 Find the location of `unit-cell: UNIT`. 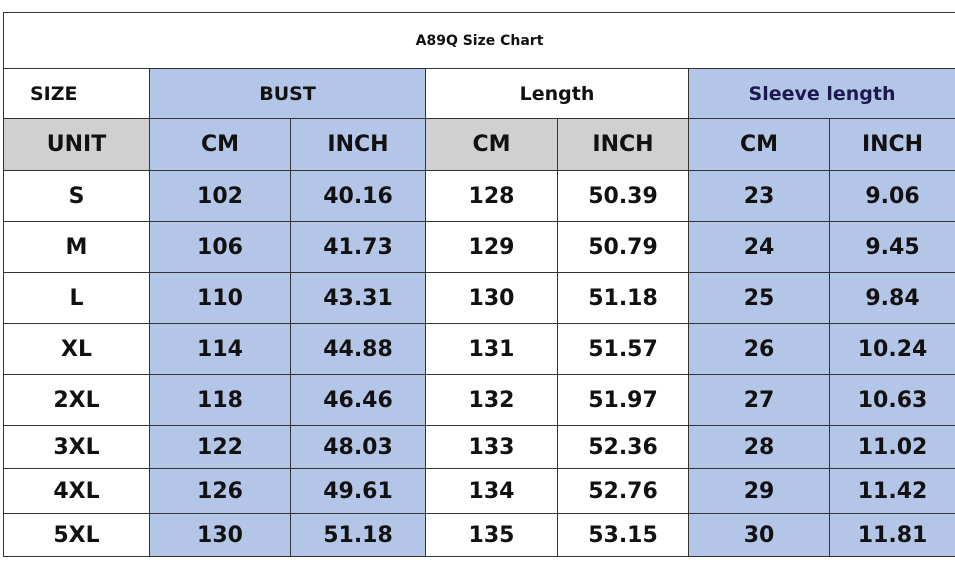

unit-cell: UNIT is located at coordinates (76, 144).